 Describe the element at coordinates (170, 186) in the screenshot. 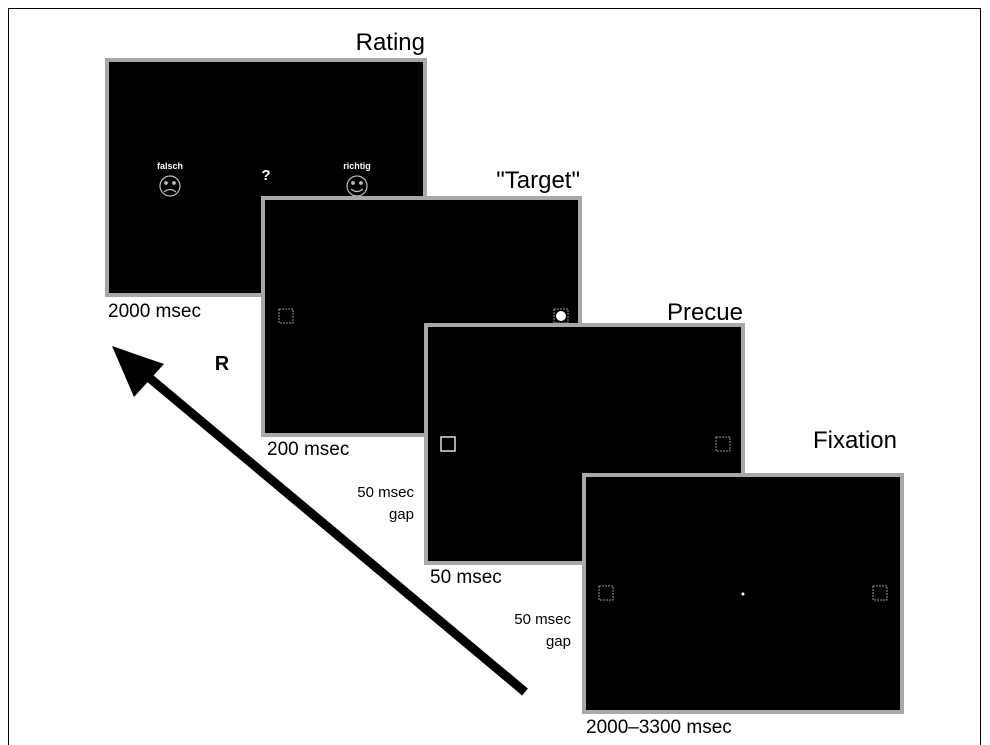

I see `sad-face` at that location.